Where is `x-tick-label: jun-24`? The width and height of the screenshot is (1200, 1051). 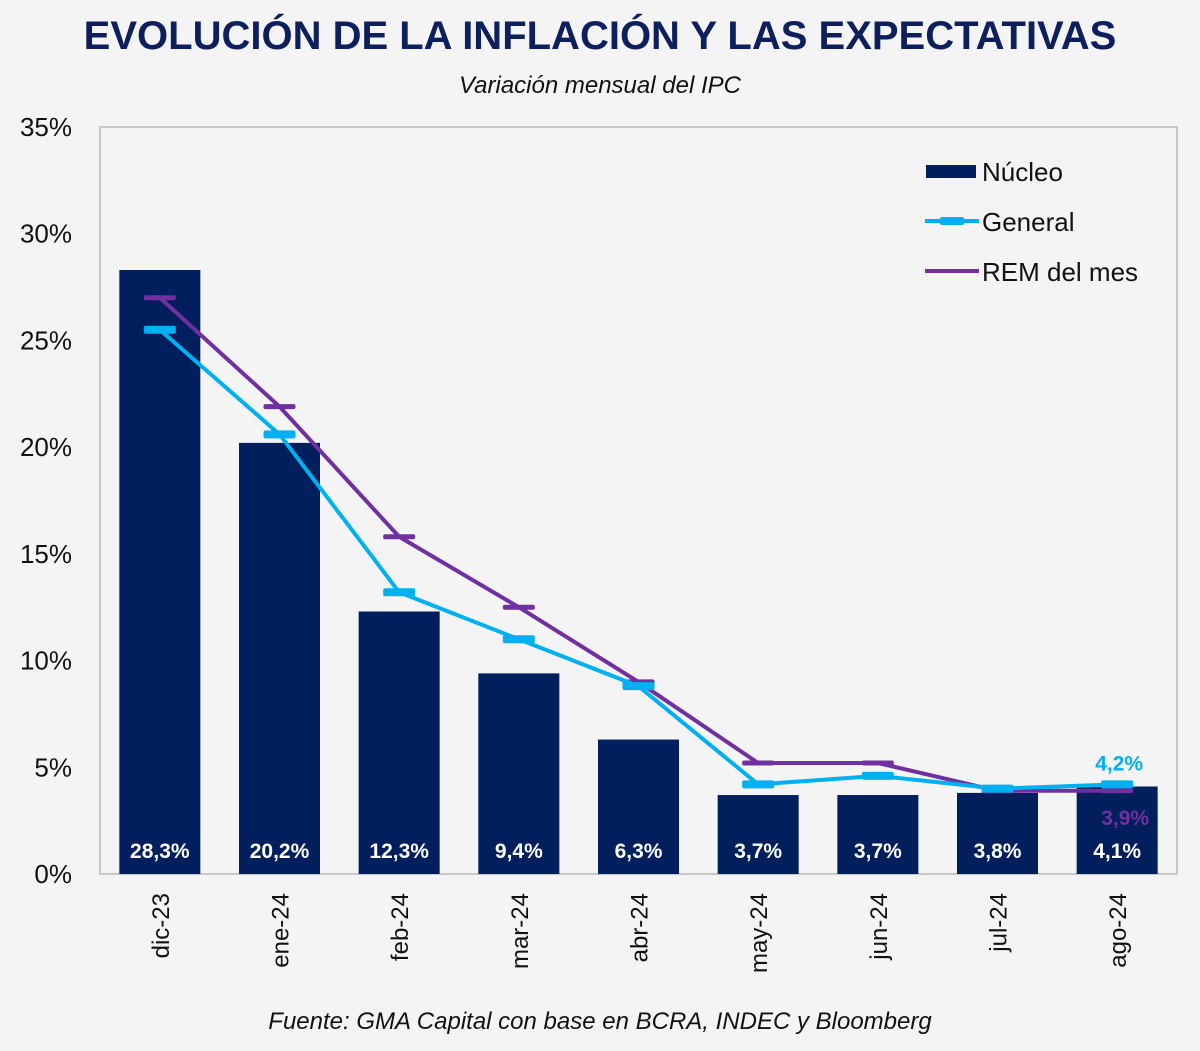
x-tick-label: jun-24 is located at coordinates (879, 927).